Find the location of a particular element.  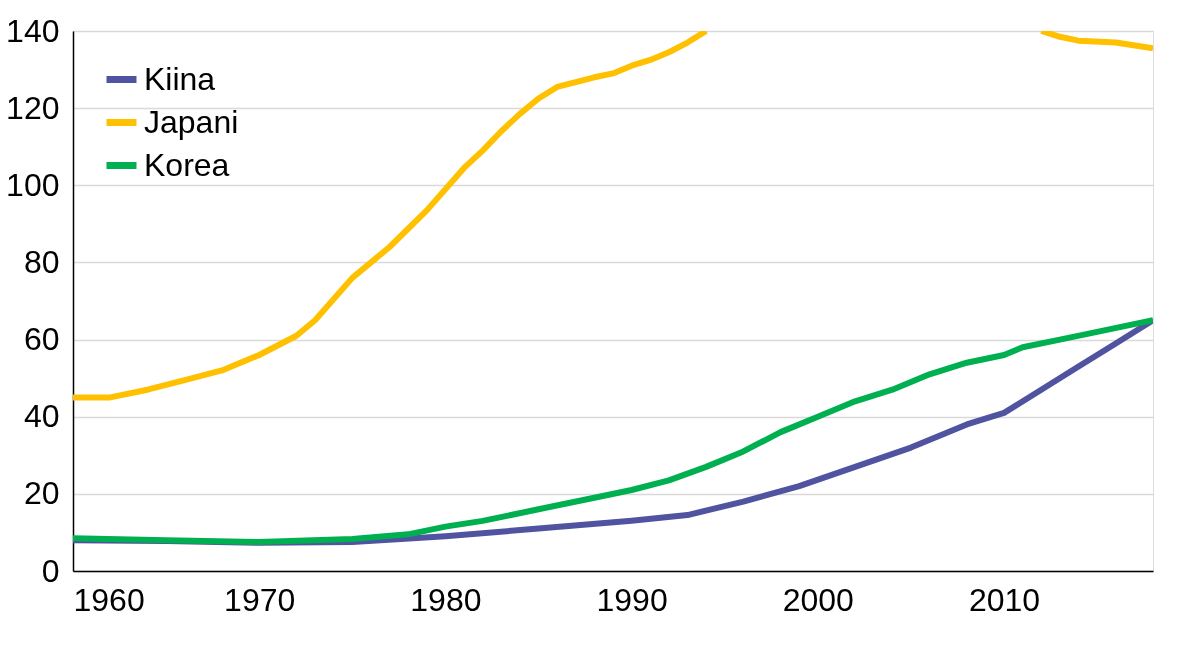

x-tick-label: 2010 is located at coordinates (1004, 599).